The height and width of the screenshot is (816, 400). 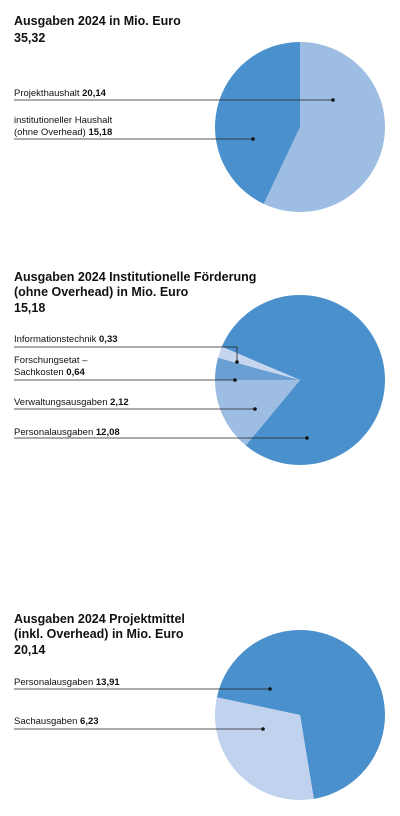 I want to click on value-label: 6,23, so click(x=89, y=721).